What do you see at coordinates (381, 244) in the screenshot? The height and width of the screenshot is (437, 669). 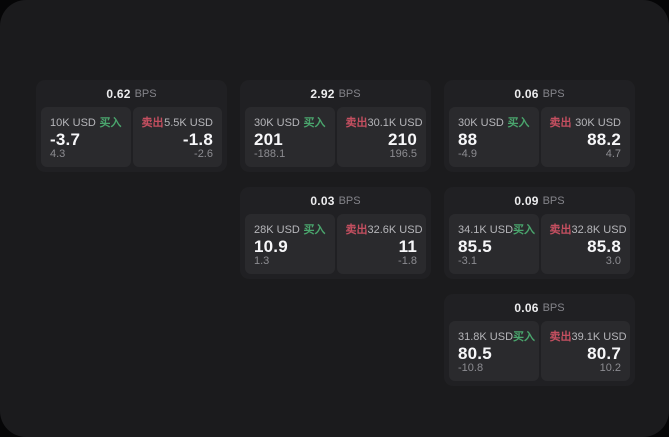 I see `sell-panel: 卖出 32.6K USD 11 -1.8` at bounding box center [381, 244].